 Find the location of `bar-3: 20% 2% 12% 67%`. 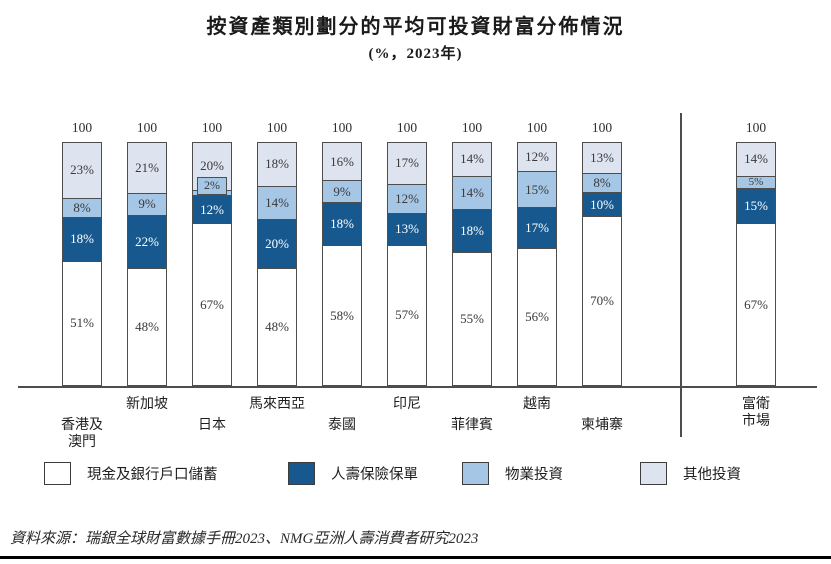

bar-3: 20% 2% 12% 67% is located at coordinates (212, 264).